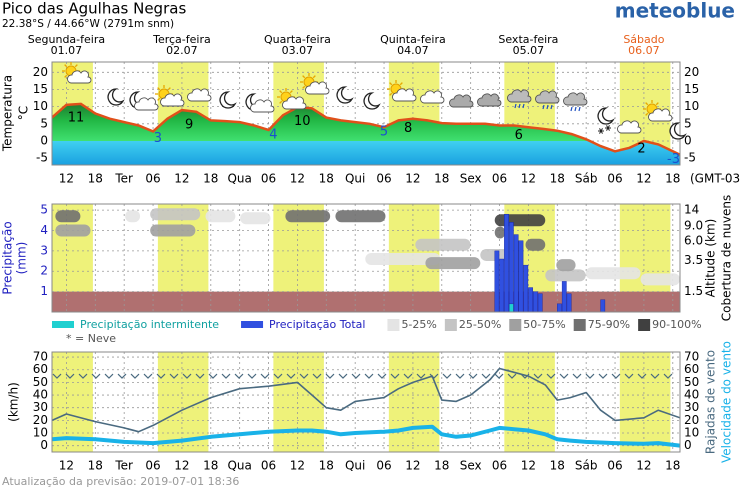  What do you see at coordinates (40, 106) in the screenshot?
I see `y-tick-label: 10` at bounding box center [40, 106].